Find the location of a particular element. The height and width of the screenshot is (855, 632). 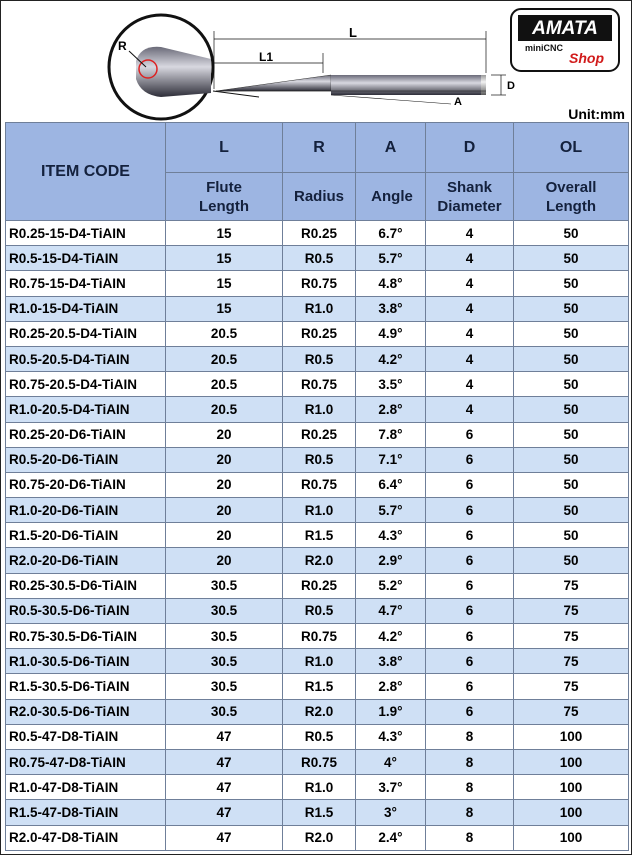

table-row: R0.75-20-D6-TiAIN 20 R0.75 6.4° 6 50 is located at coordinates (317, 485).